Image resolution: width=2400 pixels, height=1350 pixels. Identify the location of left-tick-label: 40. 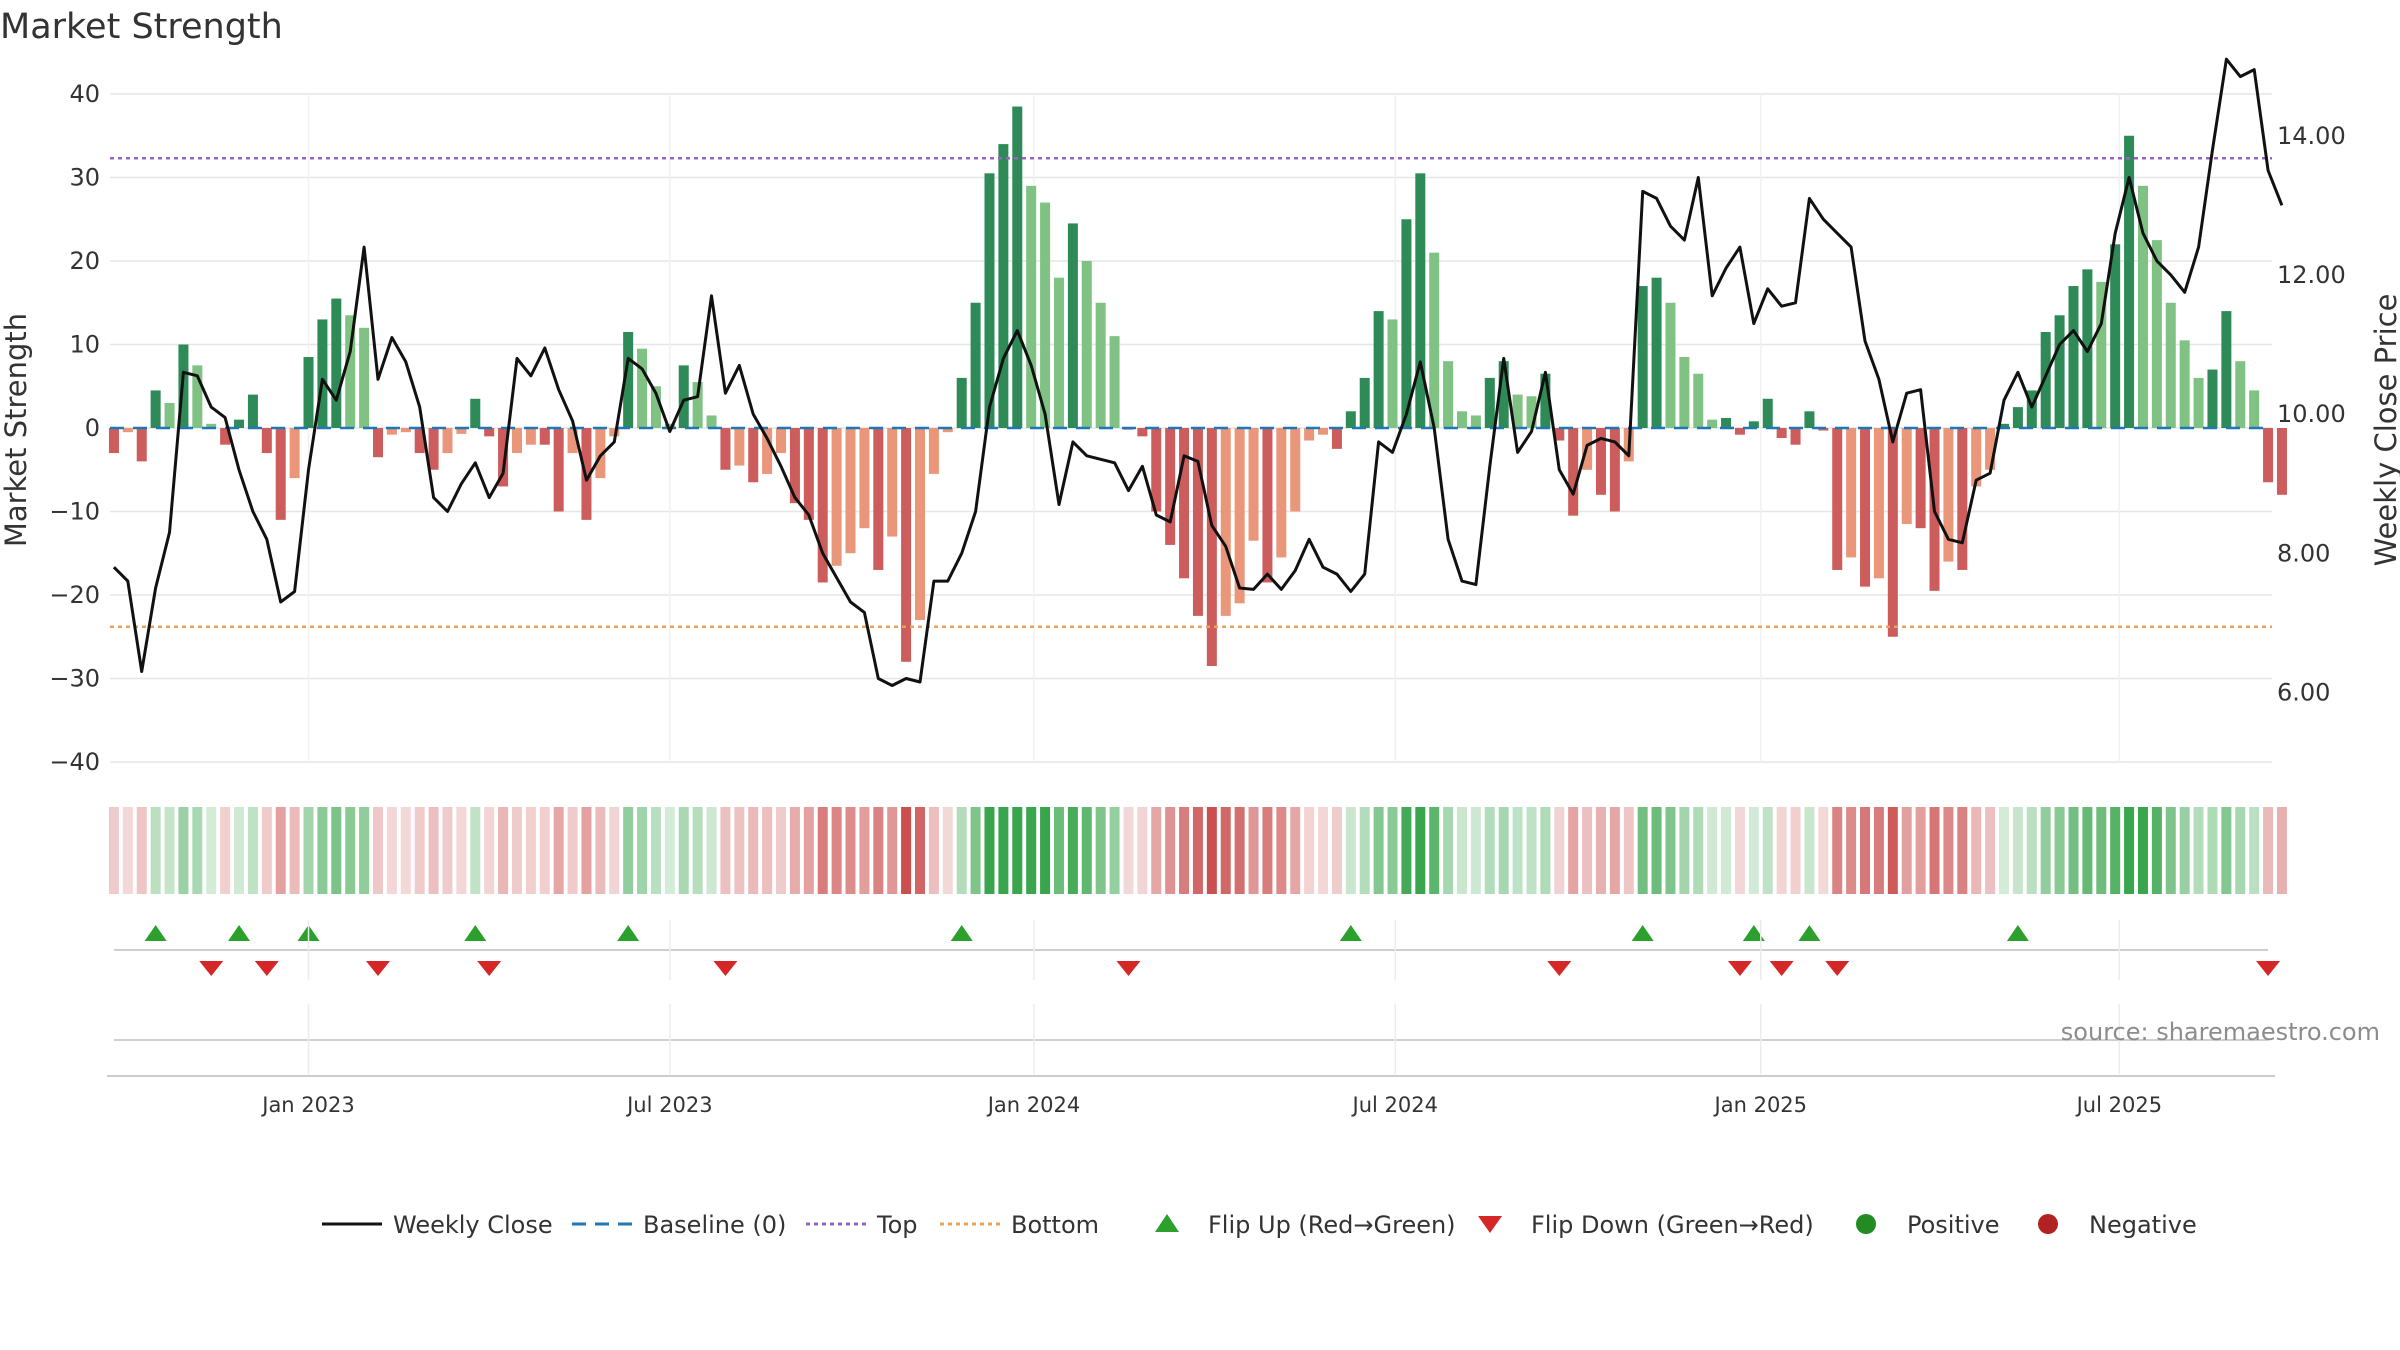
(84, 94).